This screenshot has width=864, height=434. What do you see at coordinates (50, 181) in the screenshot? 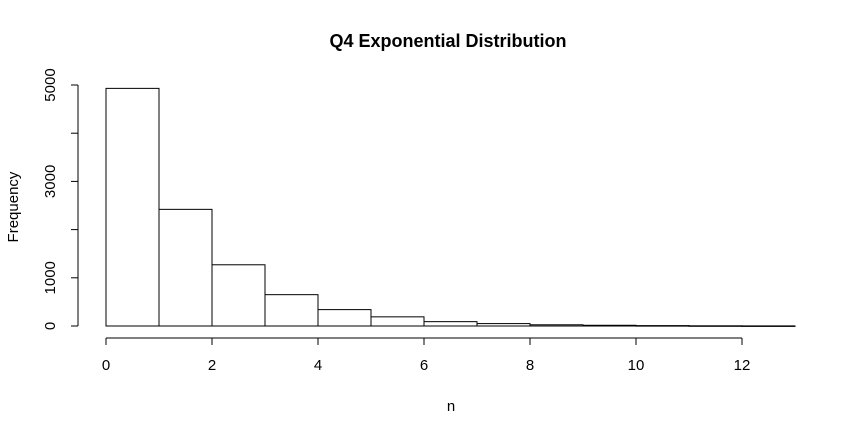
I see `y-tick-label: 3000` at bounding box center [50, 181].